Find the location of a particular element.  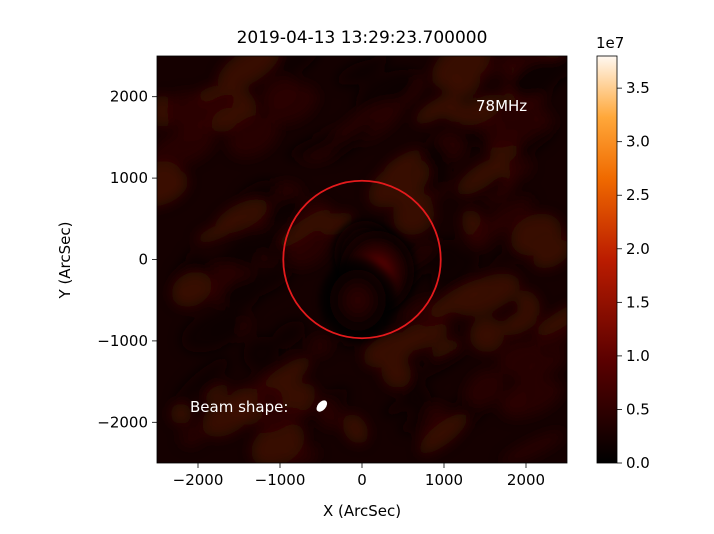

sources-layer is located at coordinates (368, 280).